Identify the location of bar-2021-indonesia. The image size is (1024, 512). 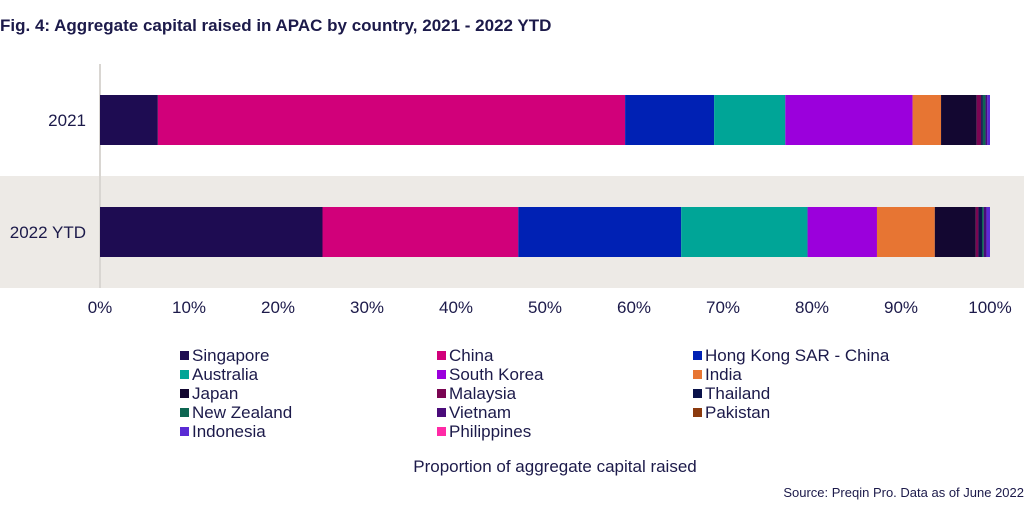
(988, 120).